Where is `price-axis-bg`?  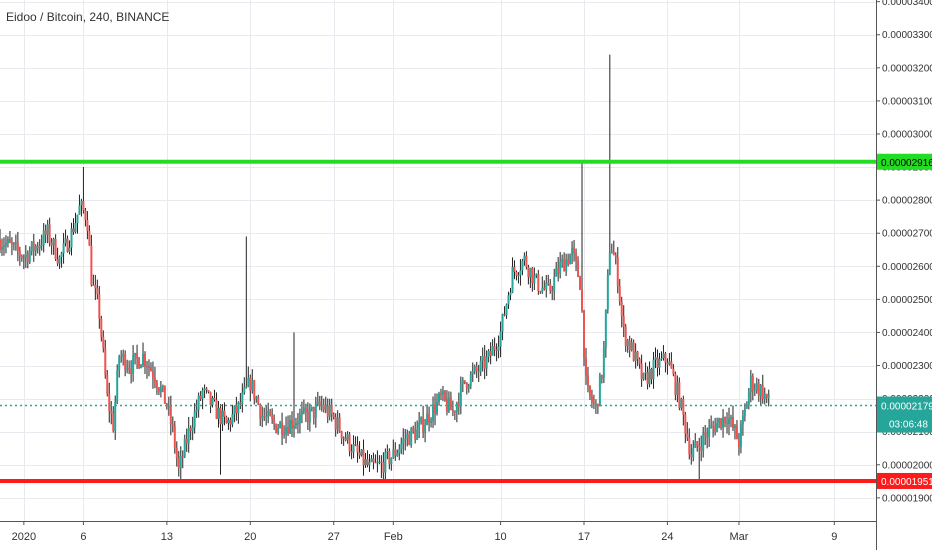 price-axis-bg is located at coordinates (904, 275).